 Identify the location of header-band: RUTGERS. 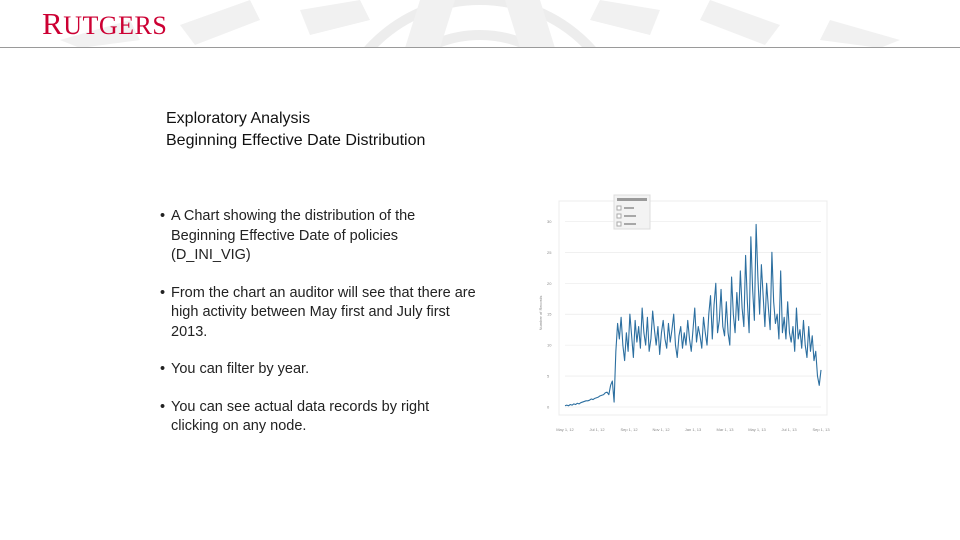
(480, 24).